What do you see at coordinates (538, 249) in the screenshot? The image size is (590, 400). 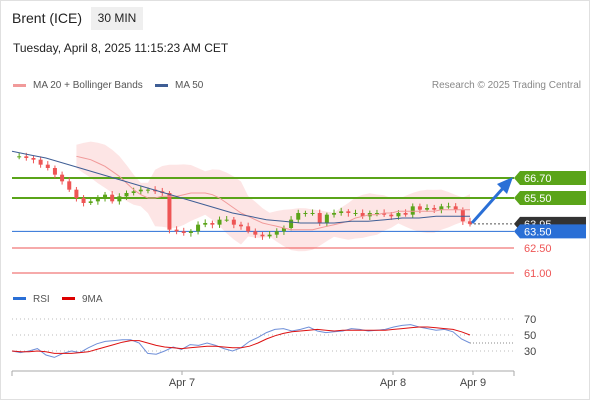 I see `level-label-62-50: 62.50` at bounding box center [538, 249].